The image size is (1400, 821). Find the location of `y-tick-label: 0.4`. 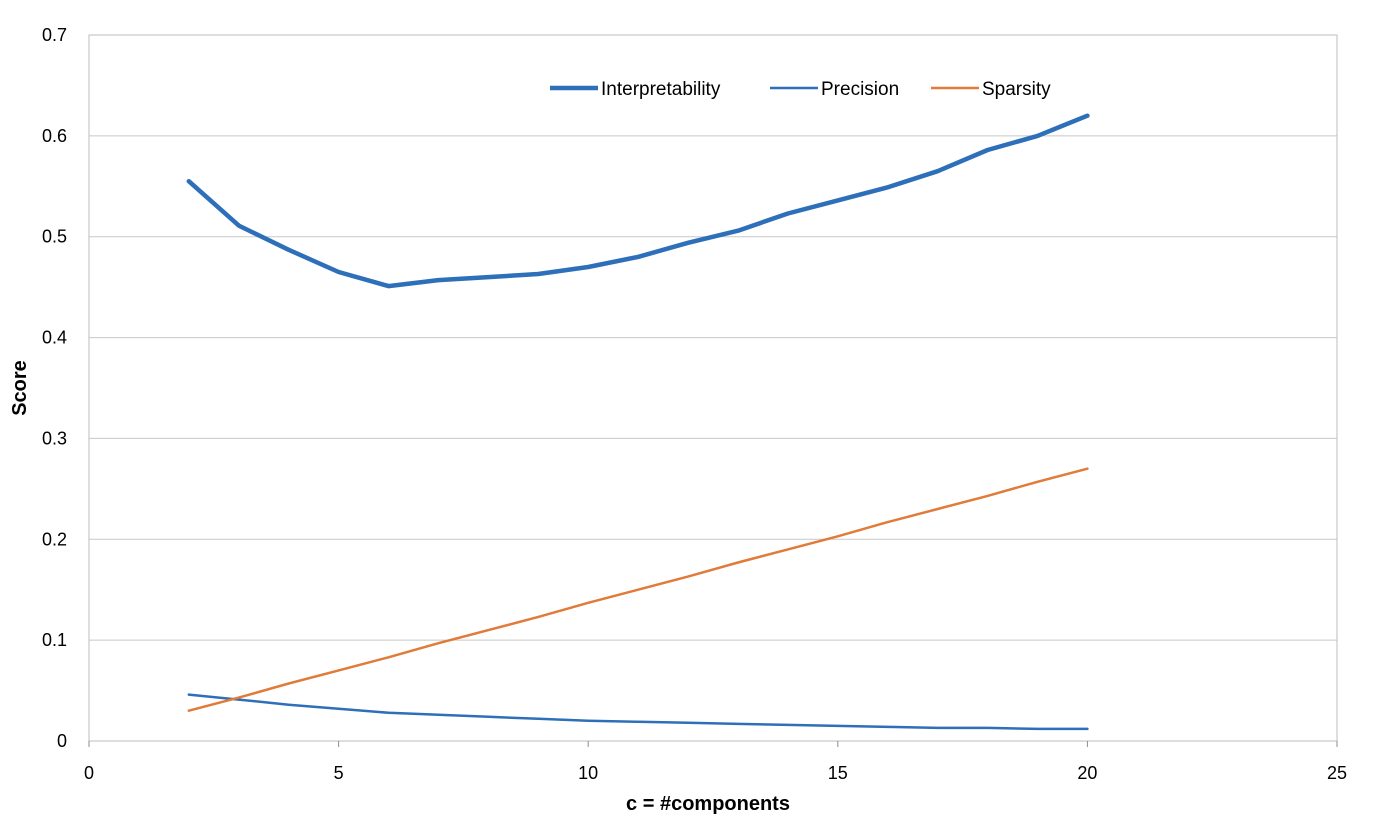

y-tick-label: 0.4 is located at coordinates (54, 338).